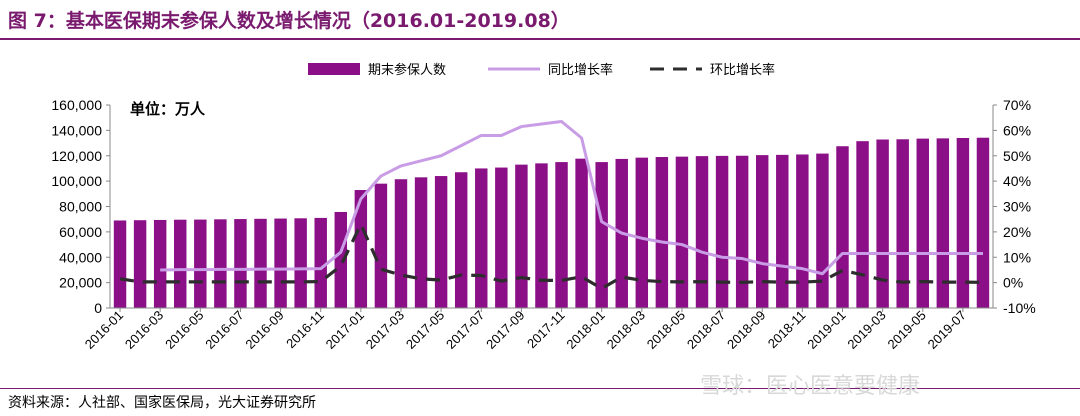 This screenshot has height=416, width=1080. I want to click on legend-label: 期末参保人数, so click(407, 70).